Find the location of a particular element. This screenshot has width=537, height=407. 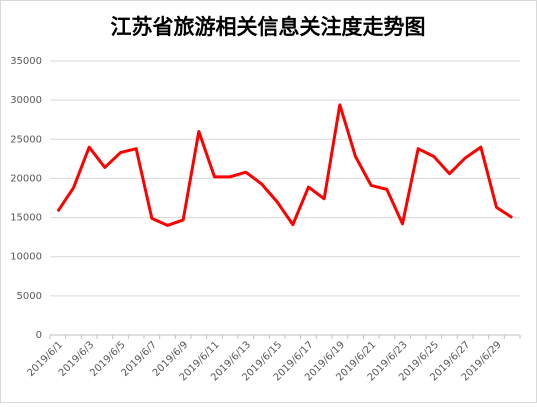

y-tick-label: 20000 is located at coordinates (26, 178).